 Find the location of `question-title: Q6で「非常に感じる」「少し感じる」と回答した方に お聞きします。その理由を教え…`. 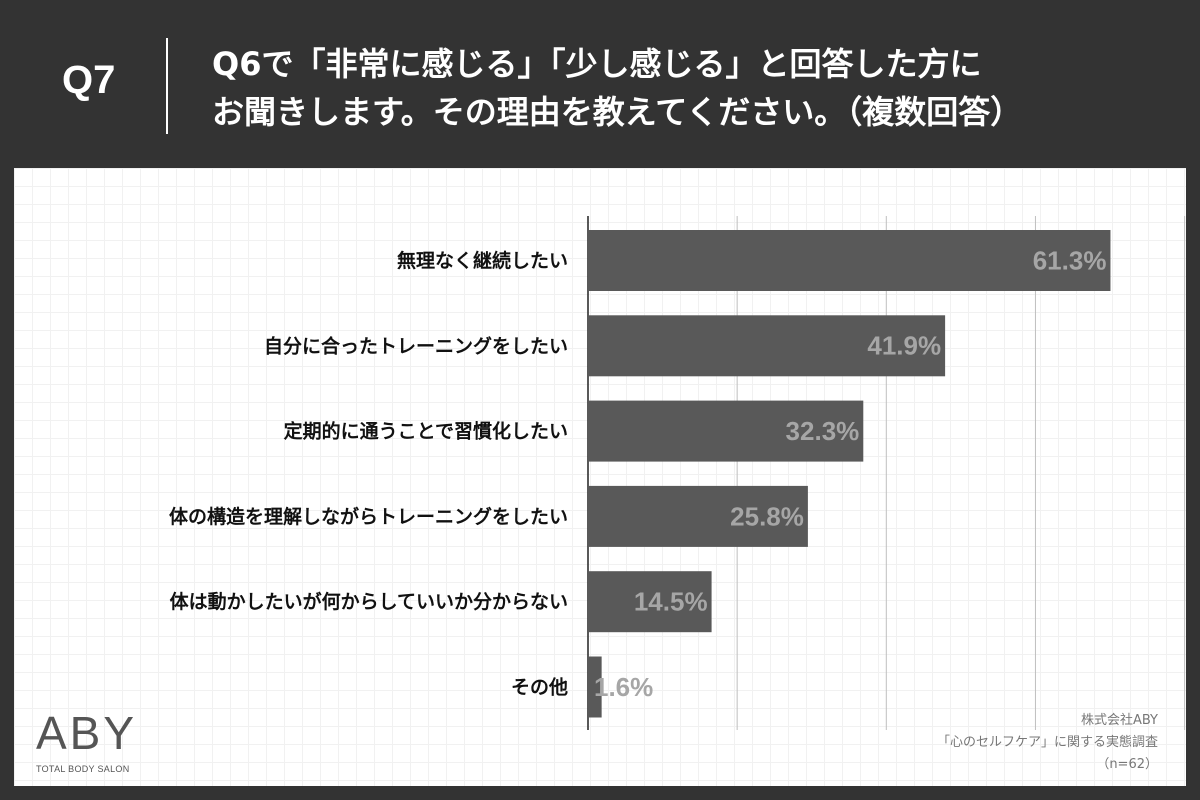

question-title: Q6で「非常に感じる」「少し感じる」と回答した方に お聞きします。その理由を教え… is located at coordinates (692, 88).